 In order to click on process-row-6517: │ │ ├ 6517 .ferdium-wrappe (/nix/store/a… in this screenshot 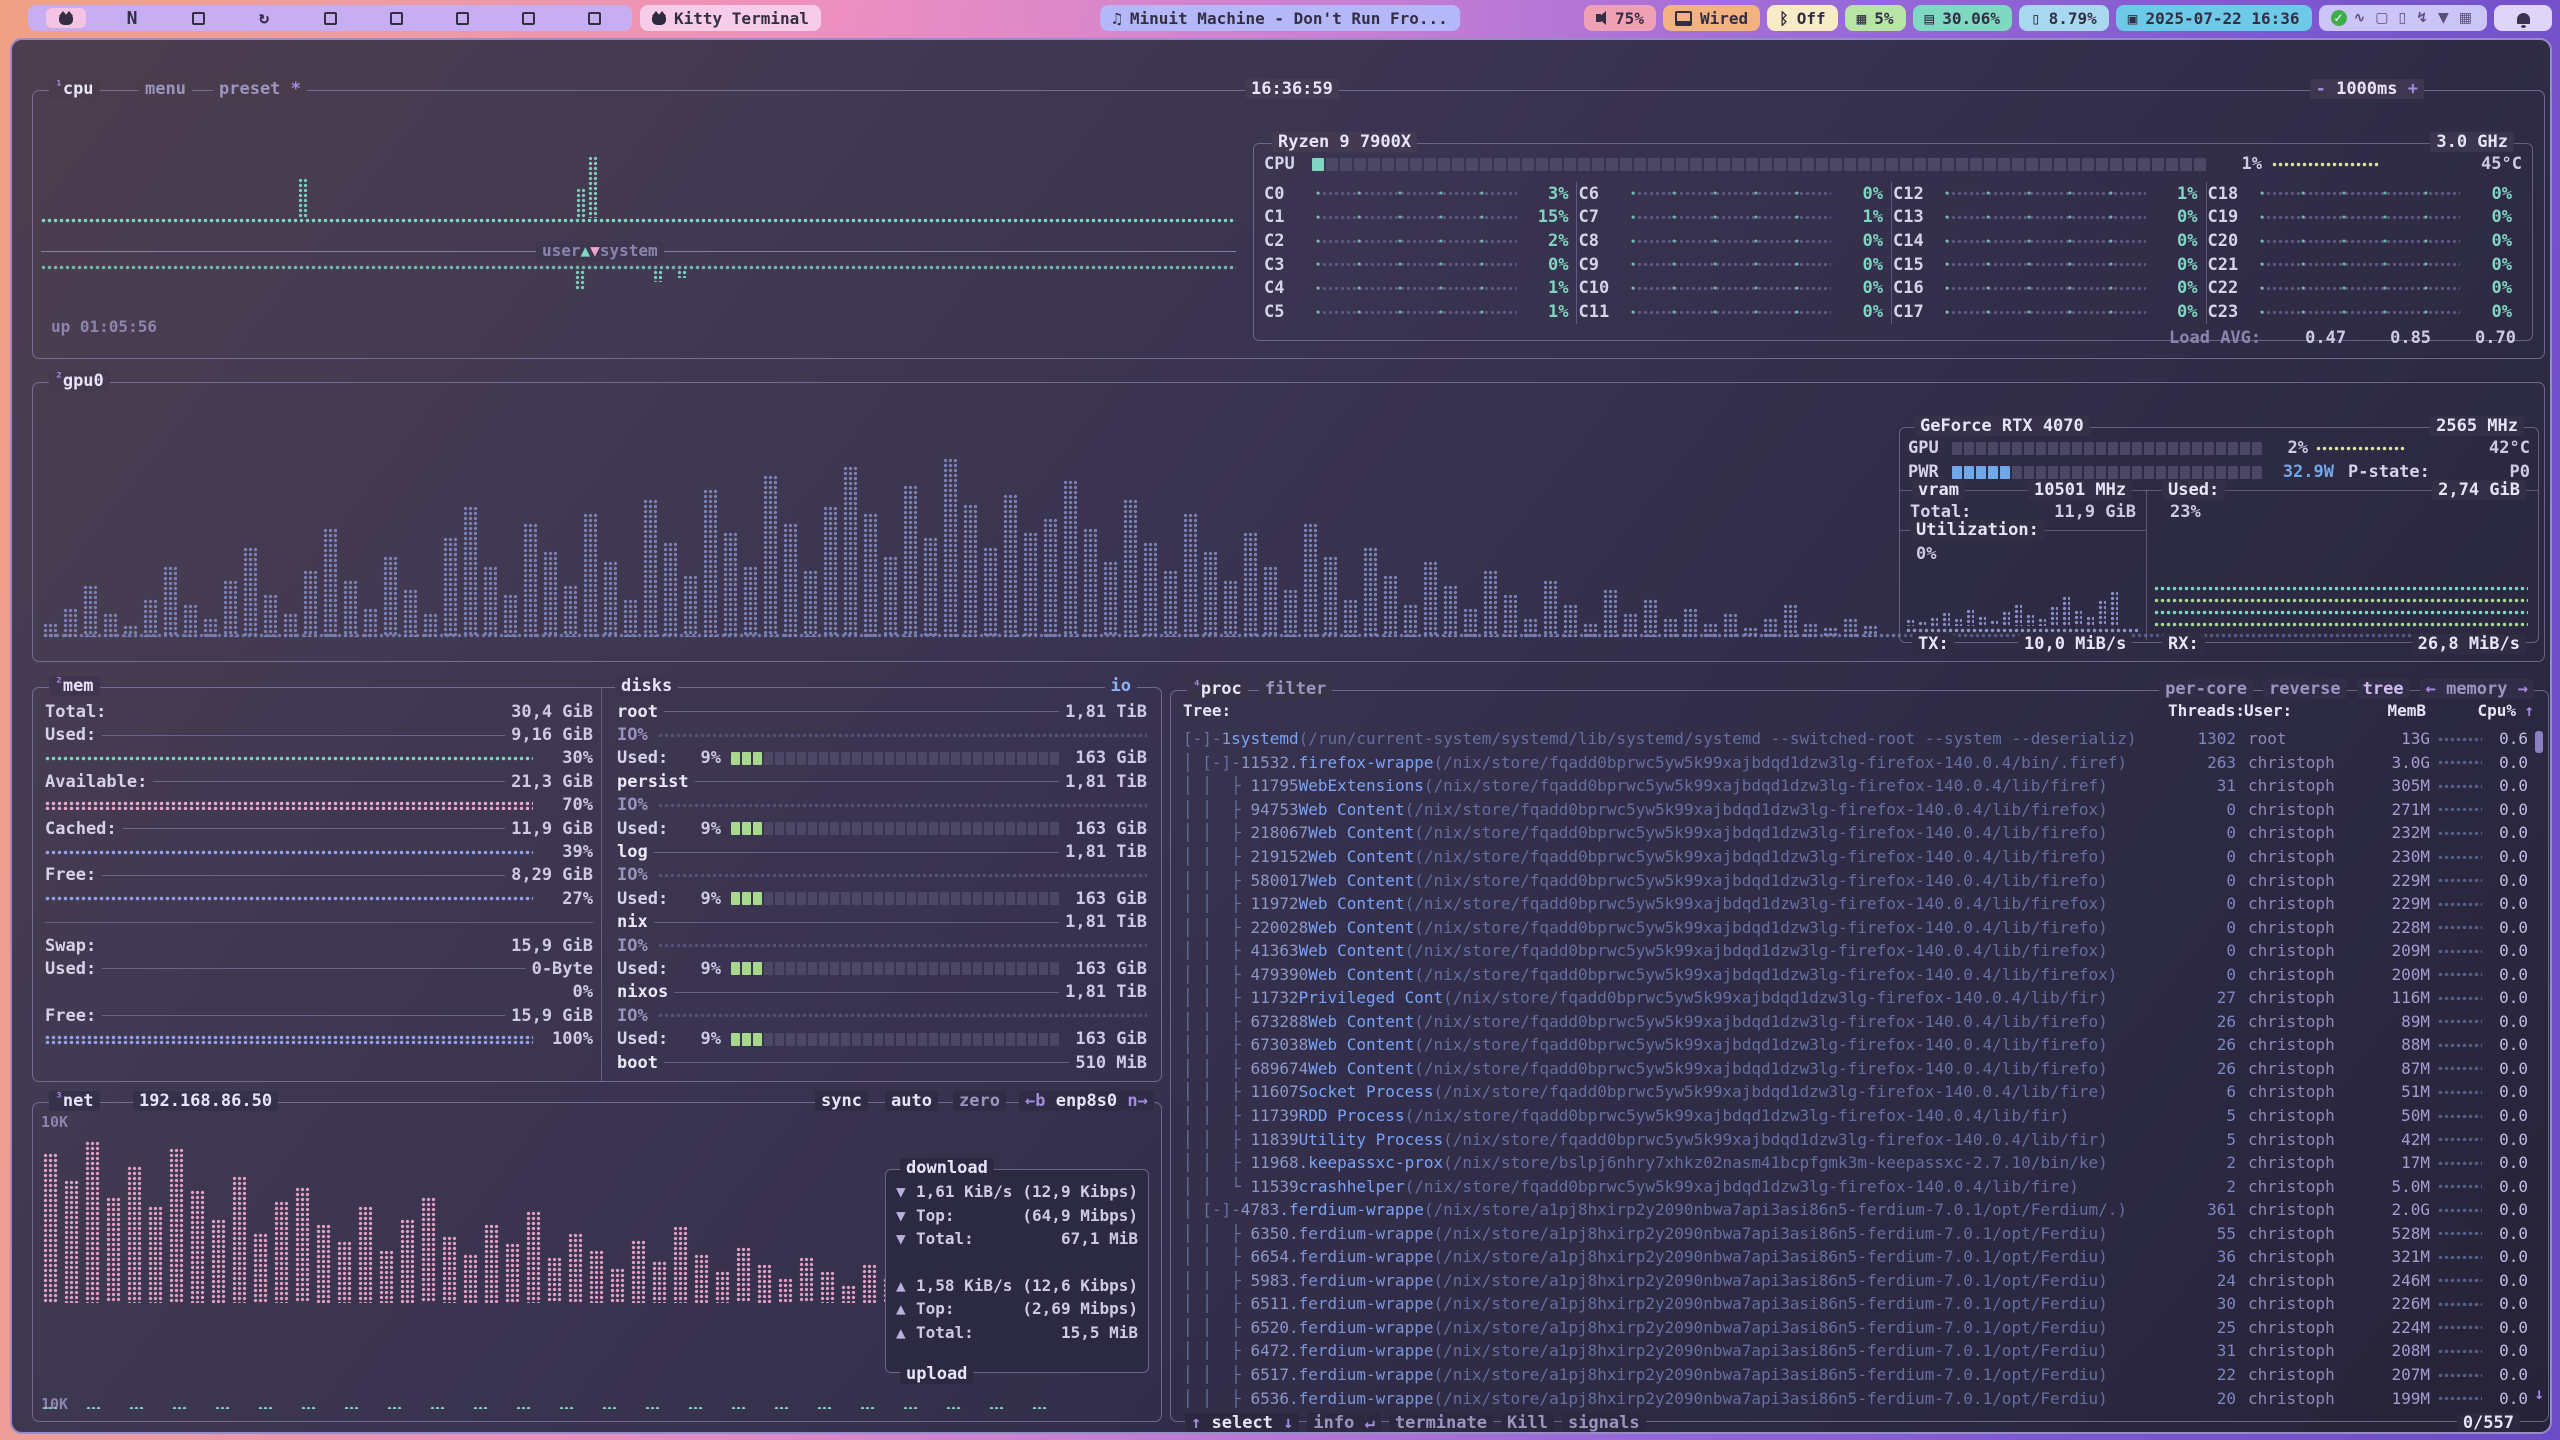, I will do `click(1855, 1375)`.